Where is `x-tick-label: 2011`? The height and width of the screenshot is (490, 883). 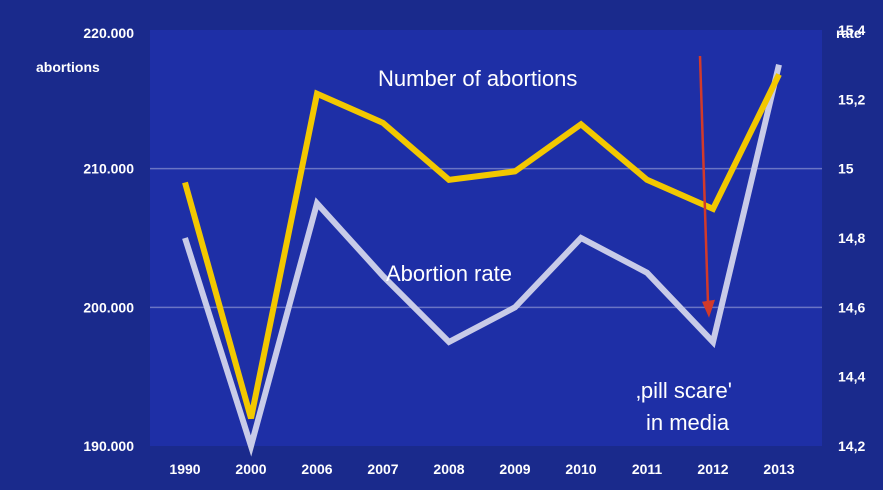 x-tick-label: 2011 is located at coordinates (647, 469).